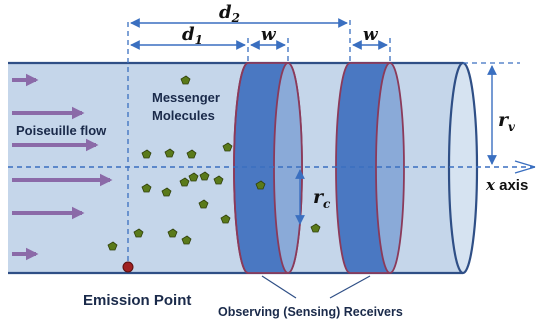 This screenshot has height=324, width=539. I want to click on label-x-axis: x axis, so click(506, 185).